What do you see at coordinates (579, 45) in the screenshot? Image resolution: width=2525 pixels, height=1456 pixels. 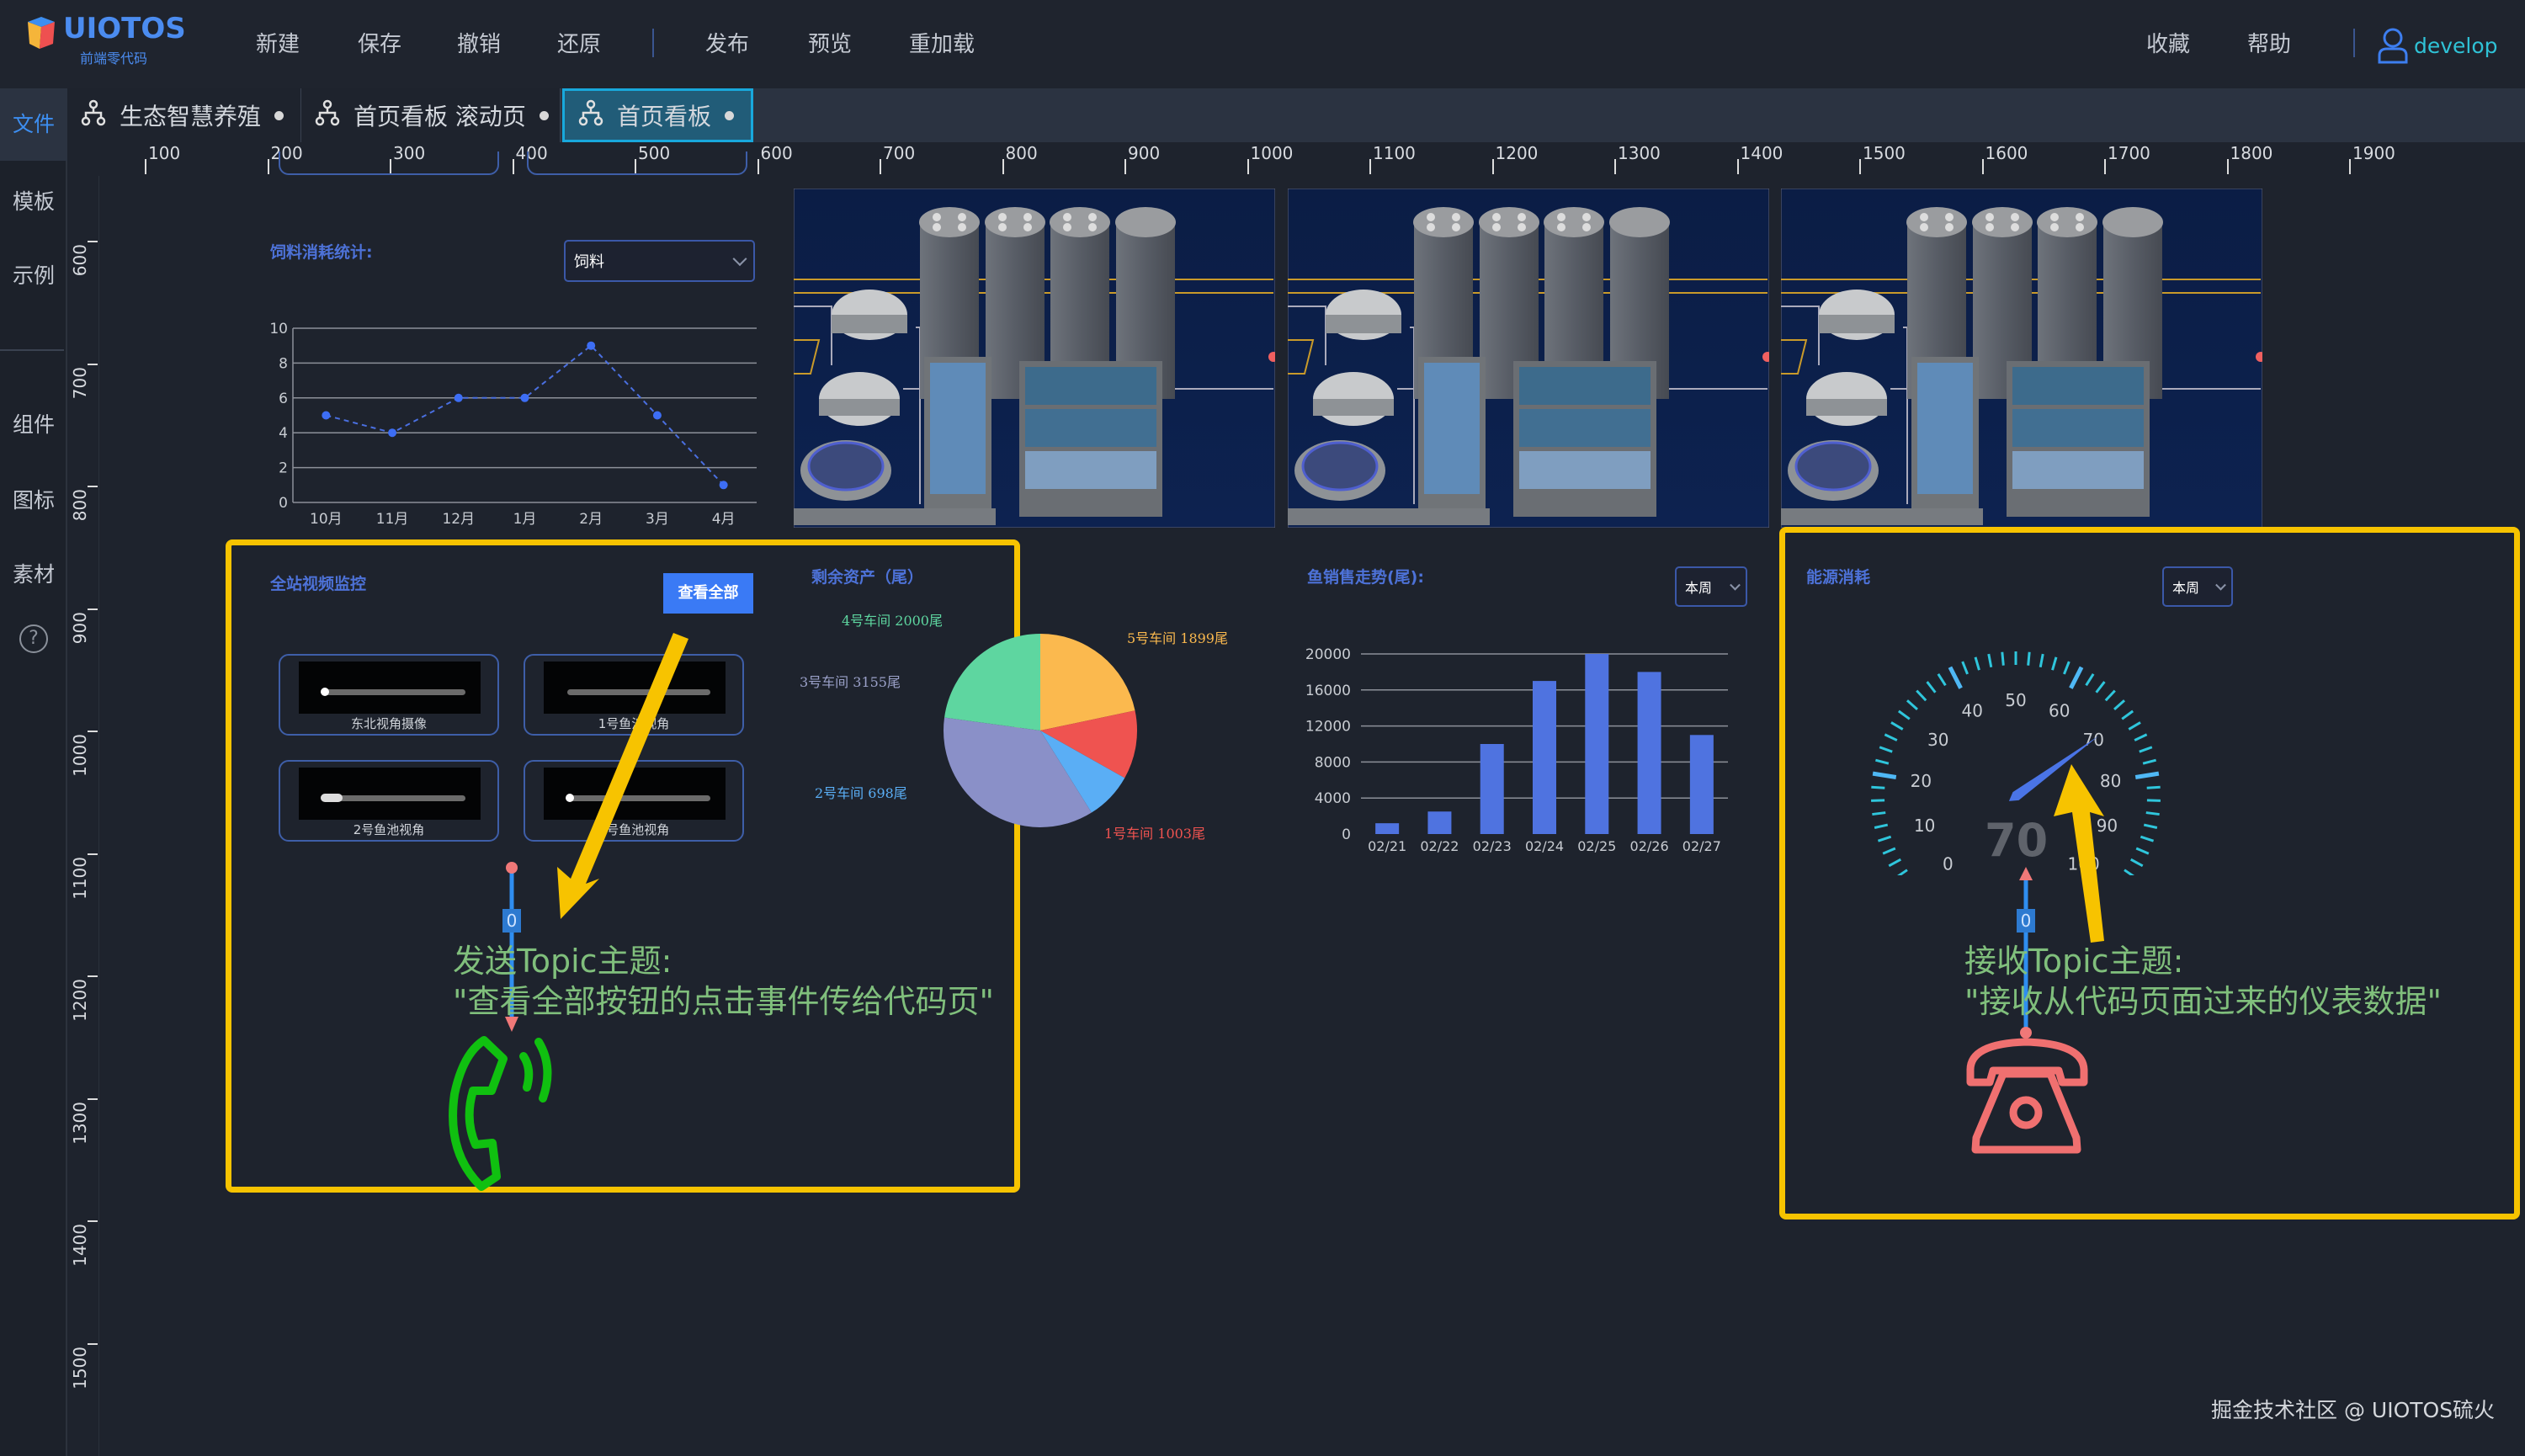 I see `menu-redo: 还原` at bounding box center [579, 45].